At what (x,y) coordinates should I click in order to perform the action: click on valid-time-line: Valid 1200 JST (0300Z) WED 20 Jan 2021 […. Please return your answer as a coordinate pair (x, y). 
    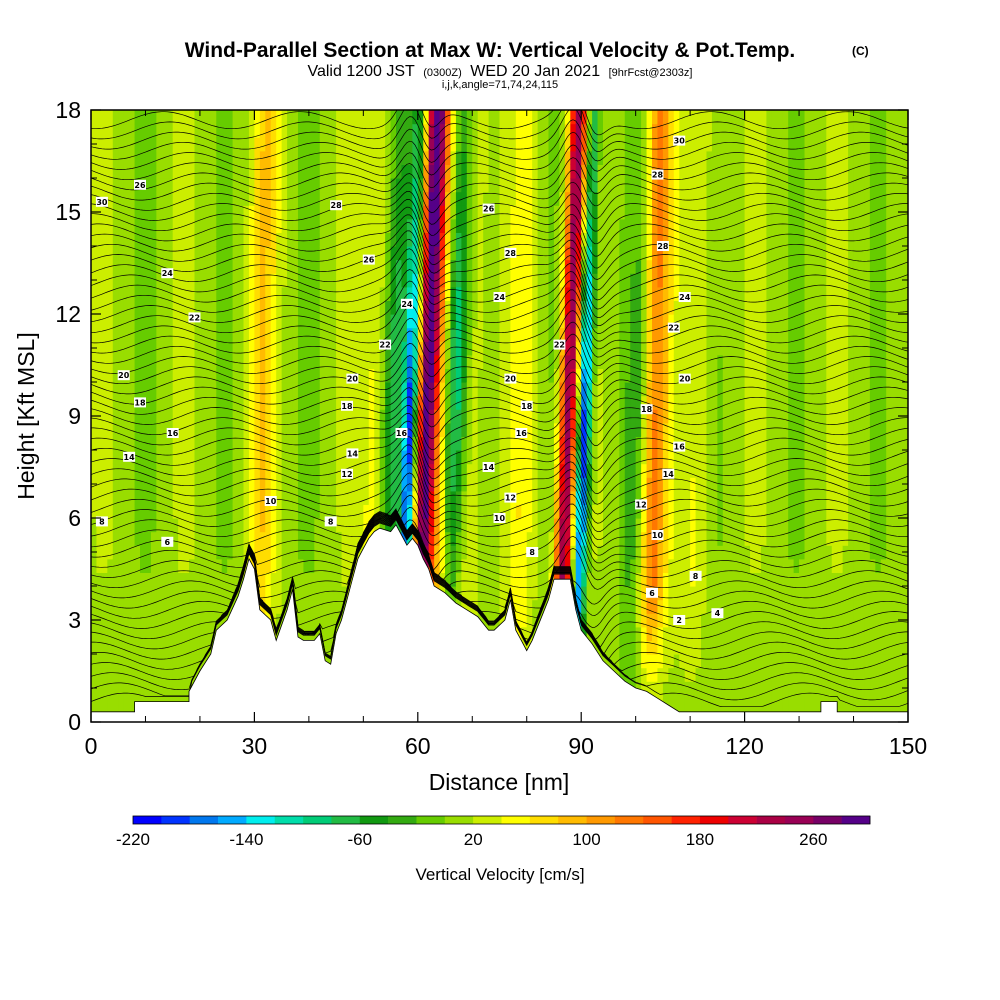
    Looking at the image, I should click on (499, 71).